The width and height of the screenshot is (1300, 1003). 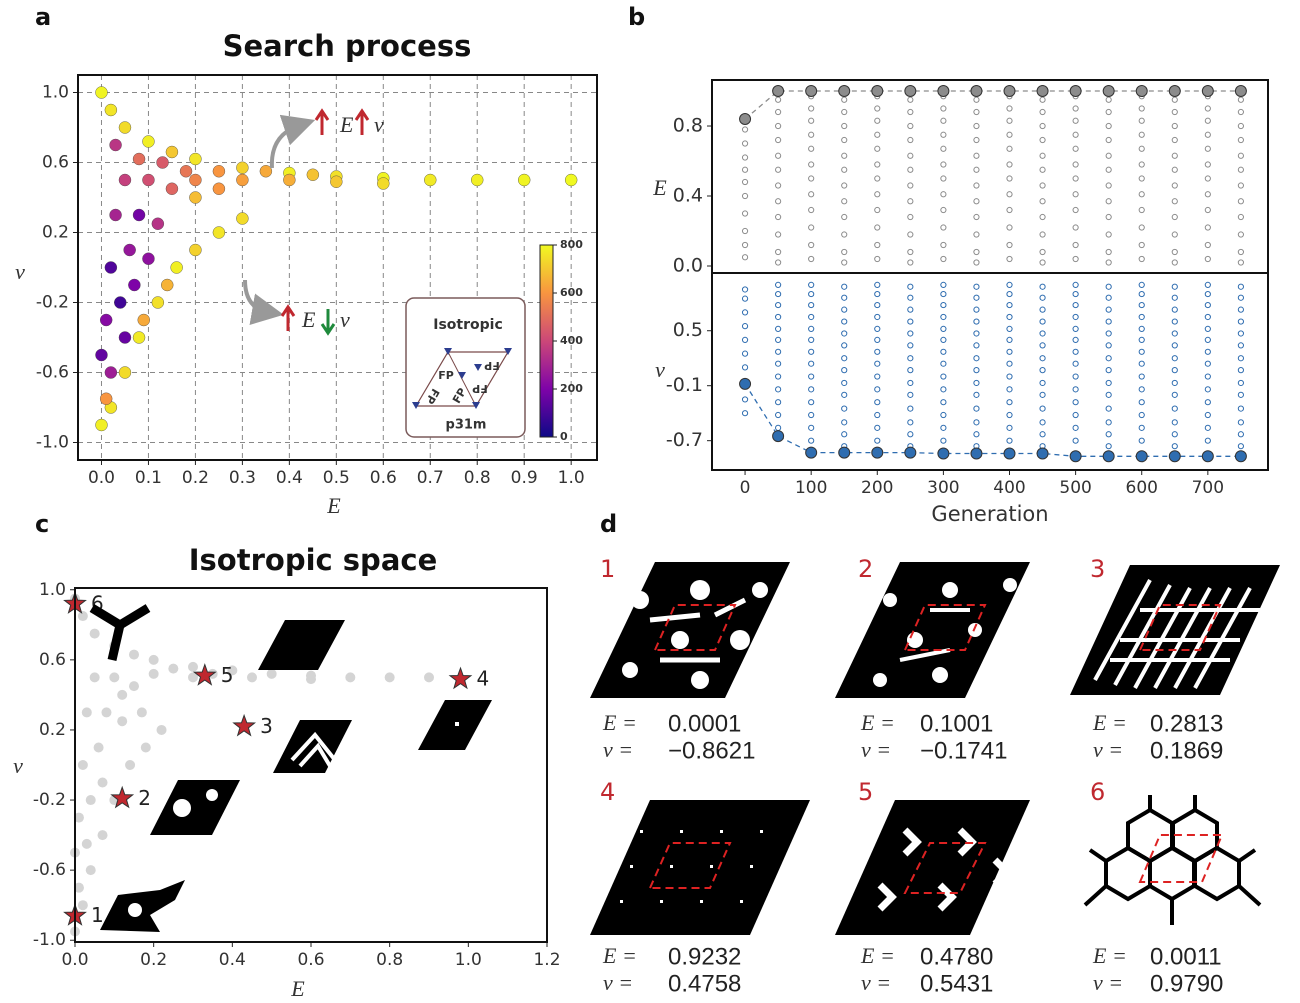 I want to click on x-tick-label: 0.1, so click(x=148, y=478).